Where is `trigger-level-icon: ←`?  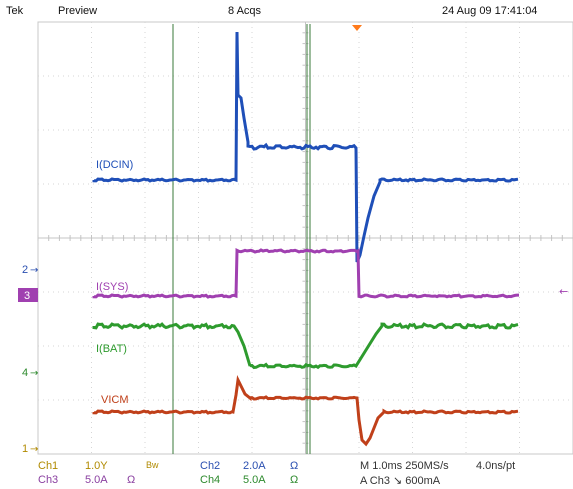
trigger-level-icon: ← is located at coordinates (563, 291).